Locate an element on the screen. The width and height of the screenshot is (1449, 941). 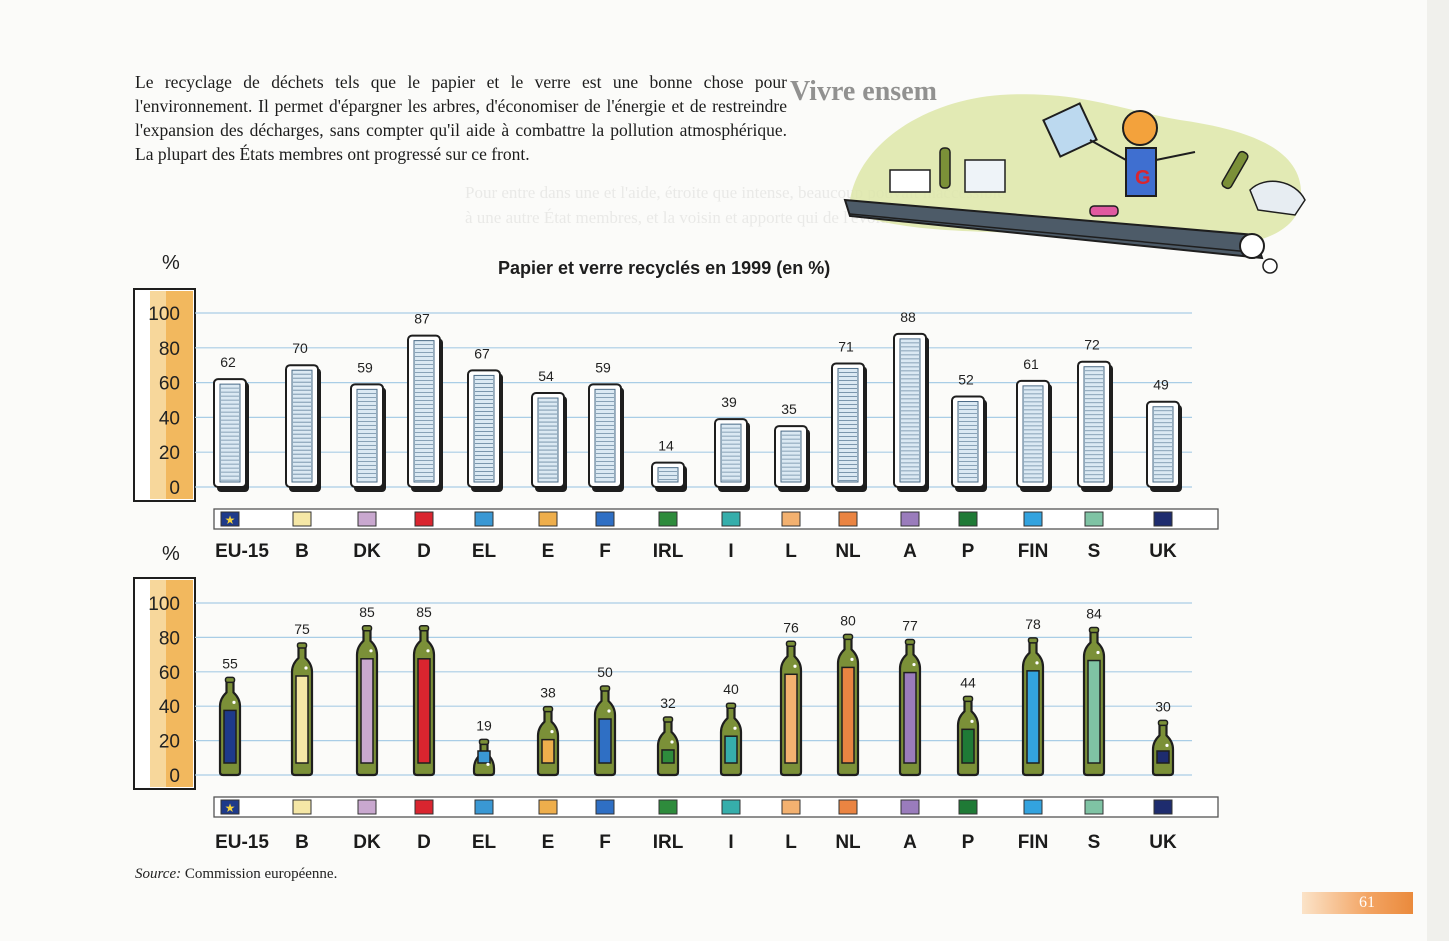
data-label: 67 is located at coordinates (482, 353).